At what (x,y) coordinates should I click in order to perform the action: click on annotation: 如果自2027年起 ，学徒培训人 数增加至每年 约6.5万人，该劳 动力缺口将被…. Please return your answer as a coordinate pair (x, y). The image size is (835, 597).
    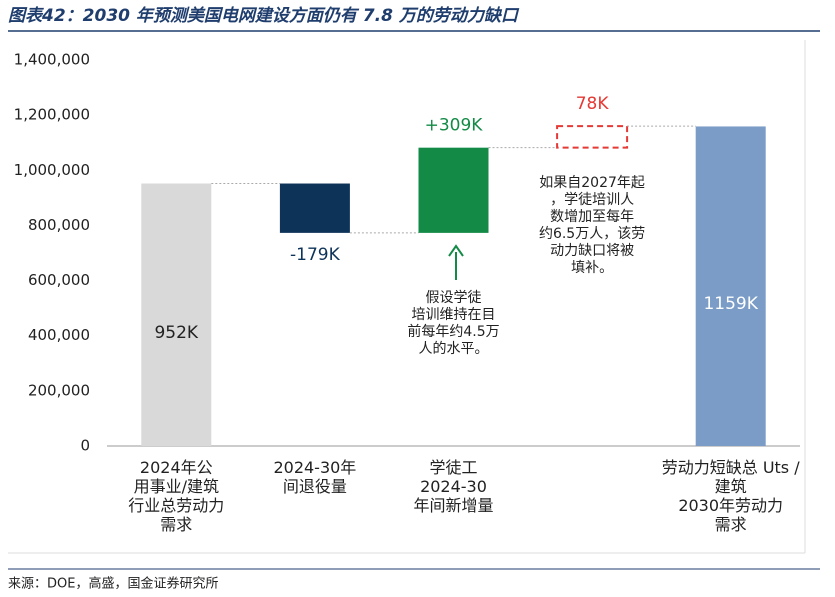
    Looking at the image, I should click on (592, 225).